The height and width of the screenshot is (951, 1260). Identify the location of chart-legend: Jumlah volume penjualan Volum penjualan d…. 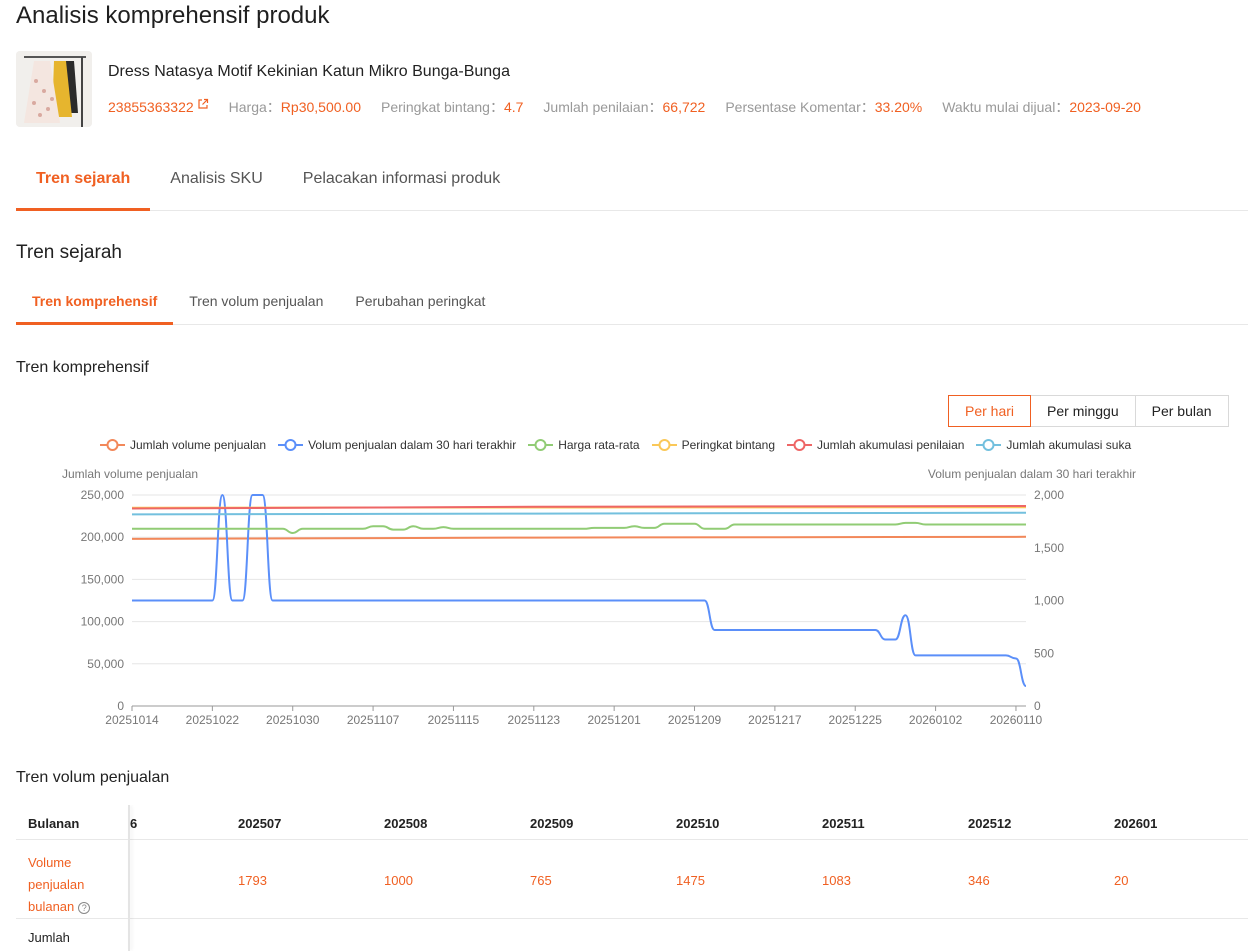
(621, 445).